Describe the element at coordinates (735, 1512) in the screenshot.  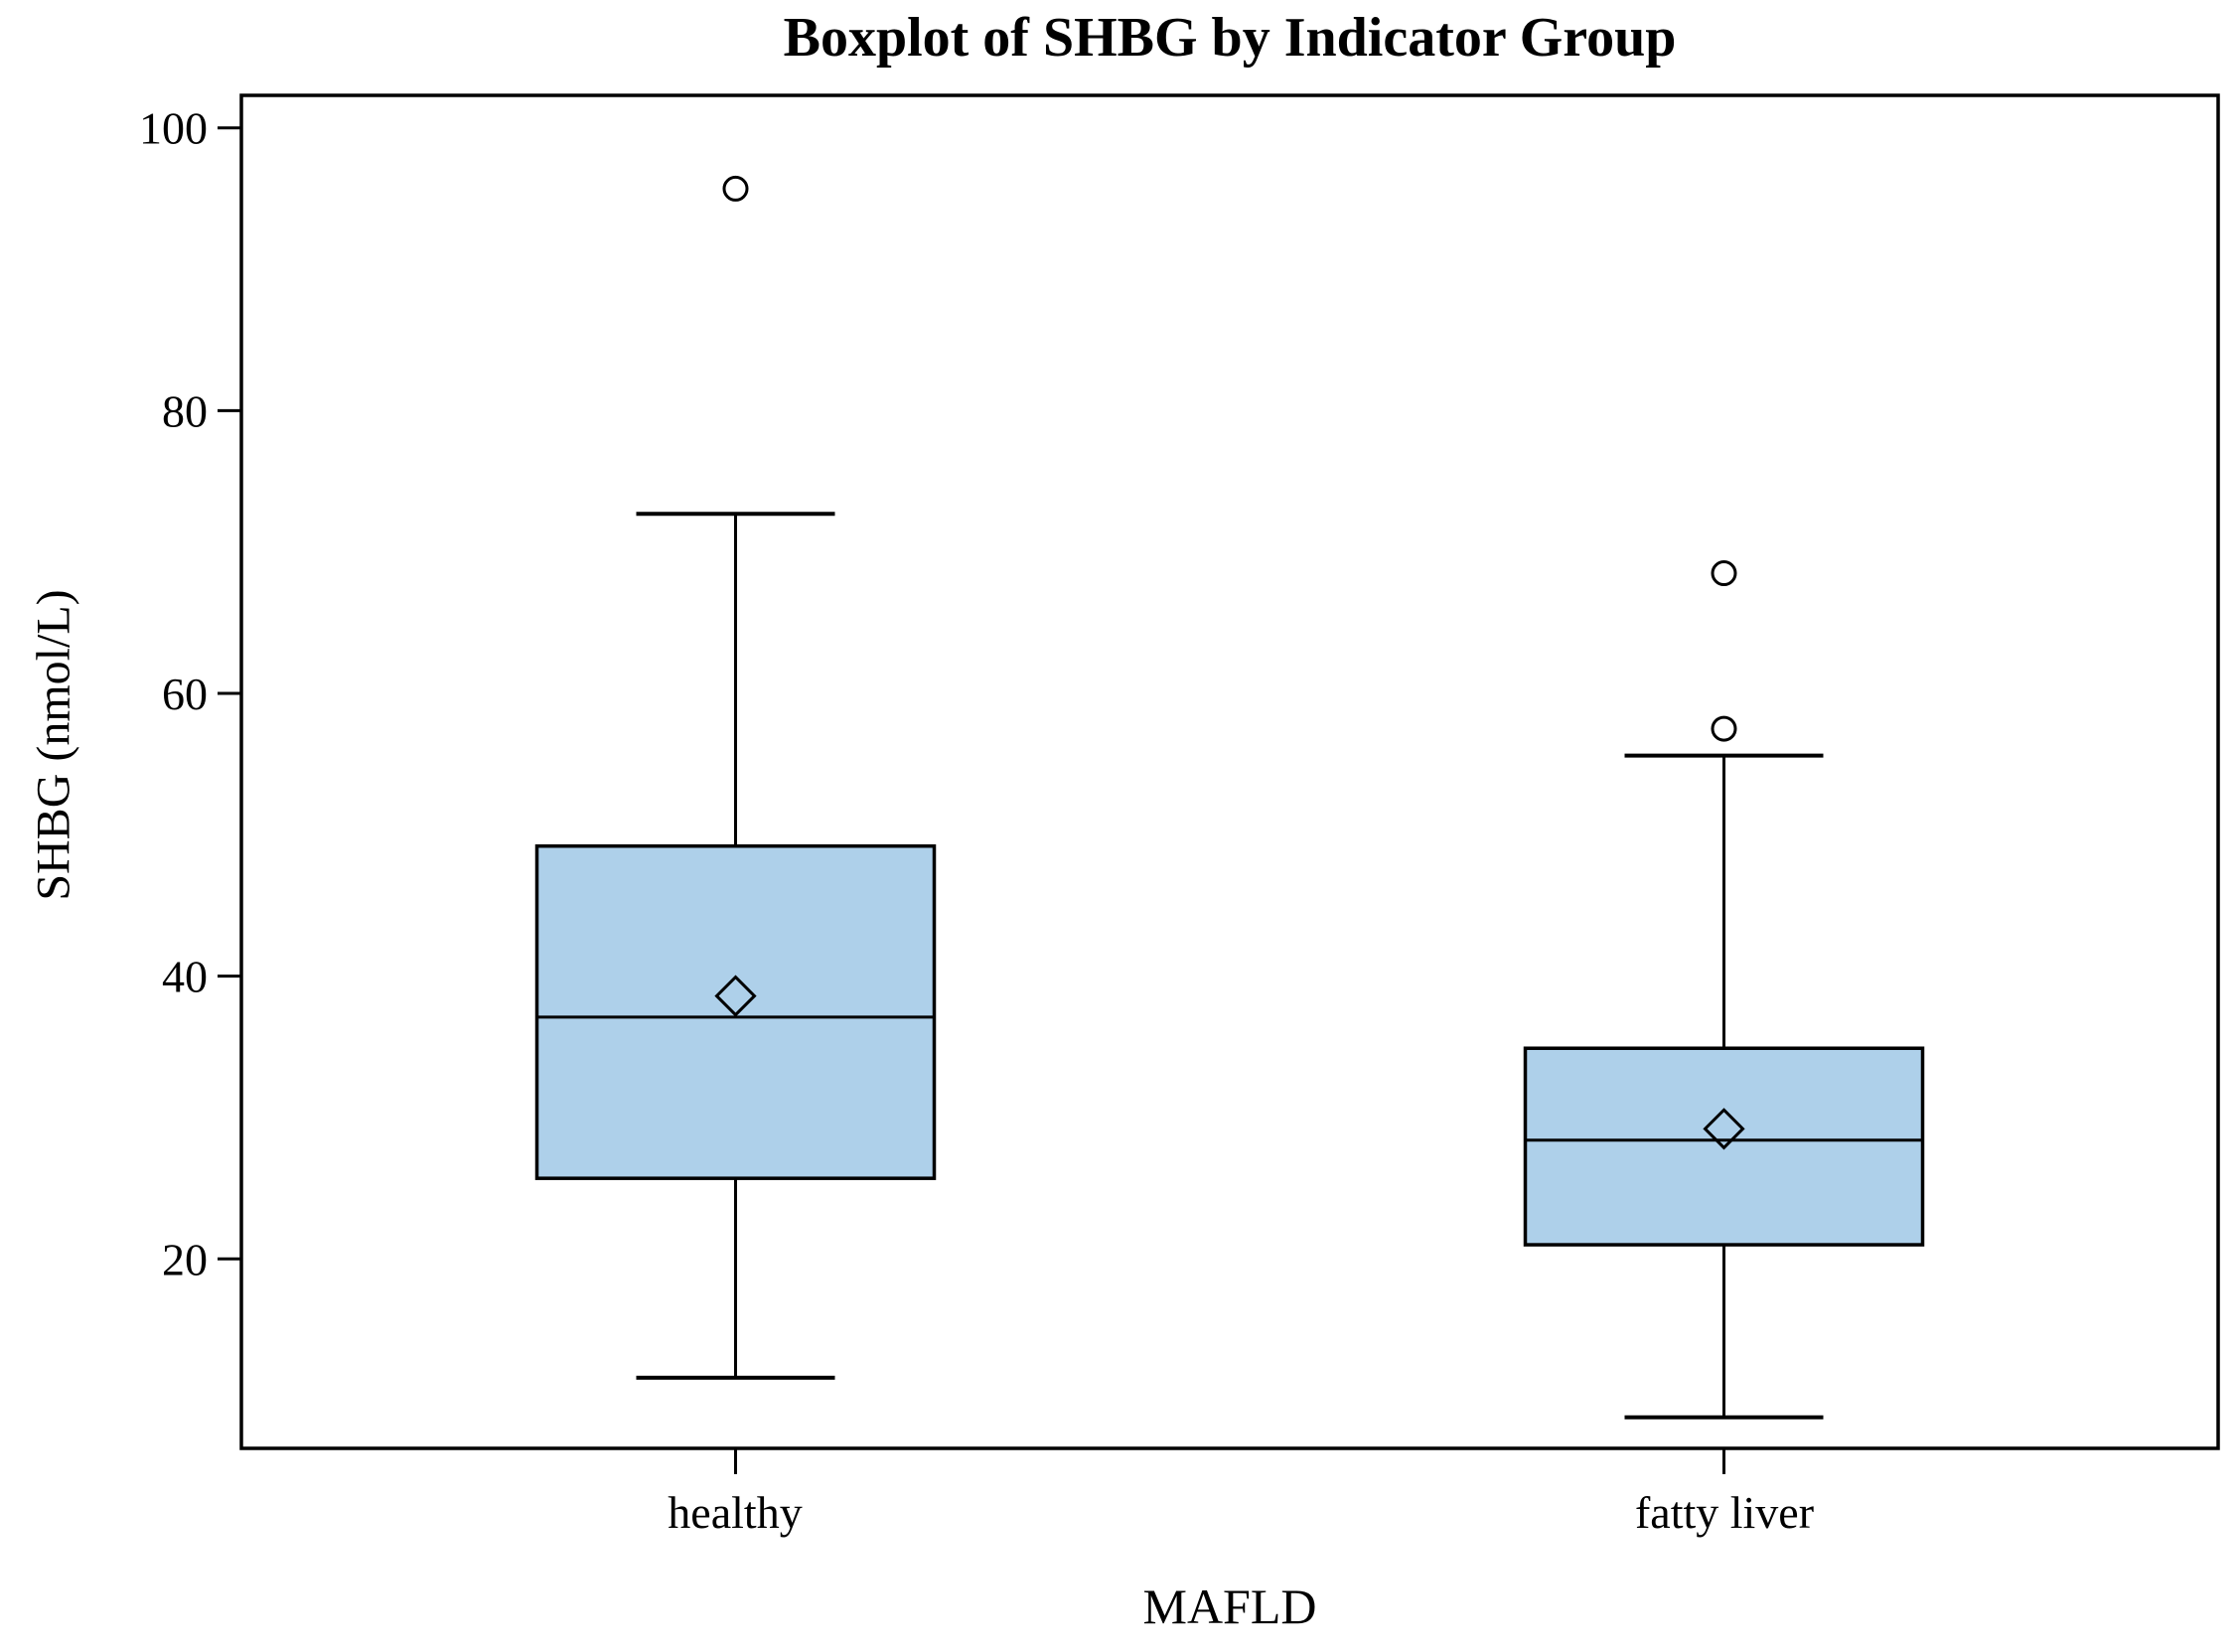
I see `x-tick-label-healthy: healthy` at that location.